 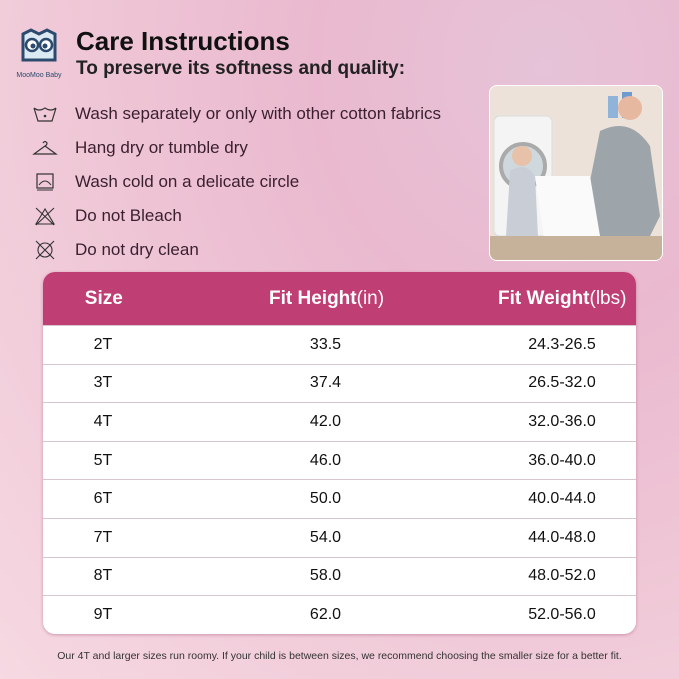 What do you see at coordinates (562, 499) in the screenshot?
I see `cell-weight: 40.0-44.0` at bounding box center [562, 499].